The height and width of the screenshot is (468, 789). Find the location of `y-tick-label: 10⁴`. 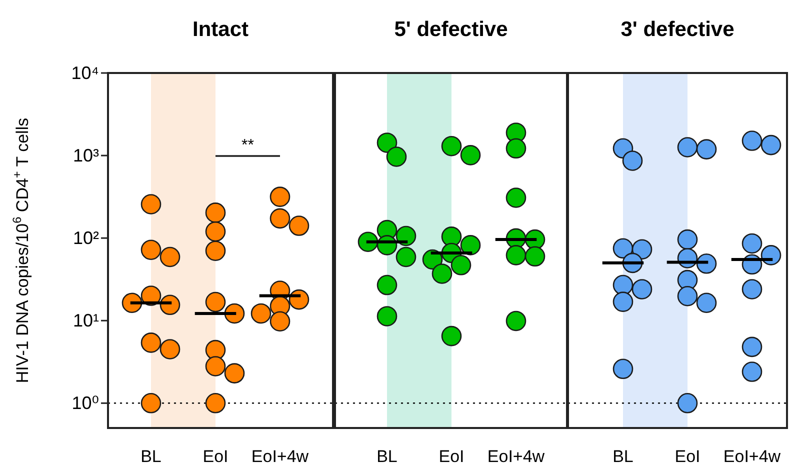

y-tick-label: 10⁴ is located at coordinates (85, 73).